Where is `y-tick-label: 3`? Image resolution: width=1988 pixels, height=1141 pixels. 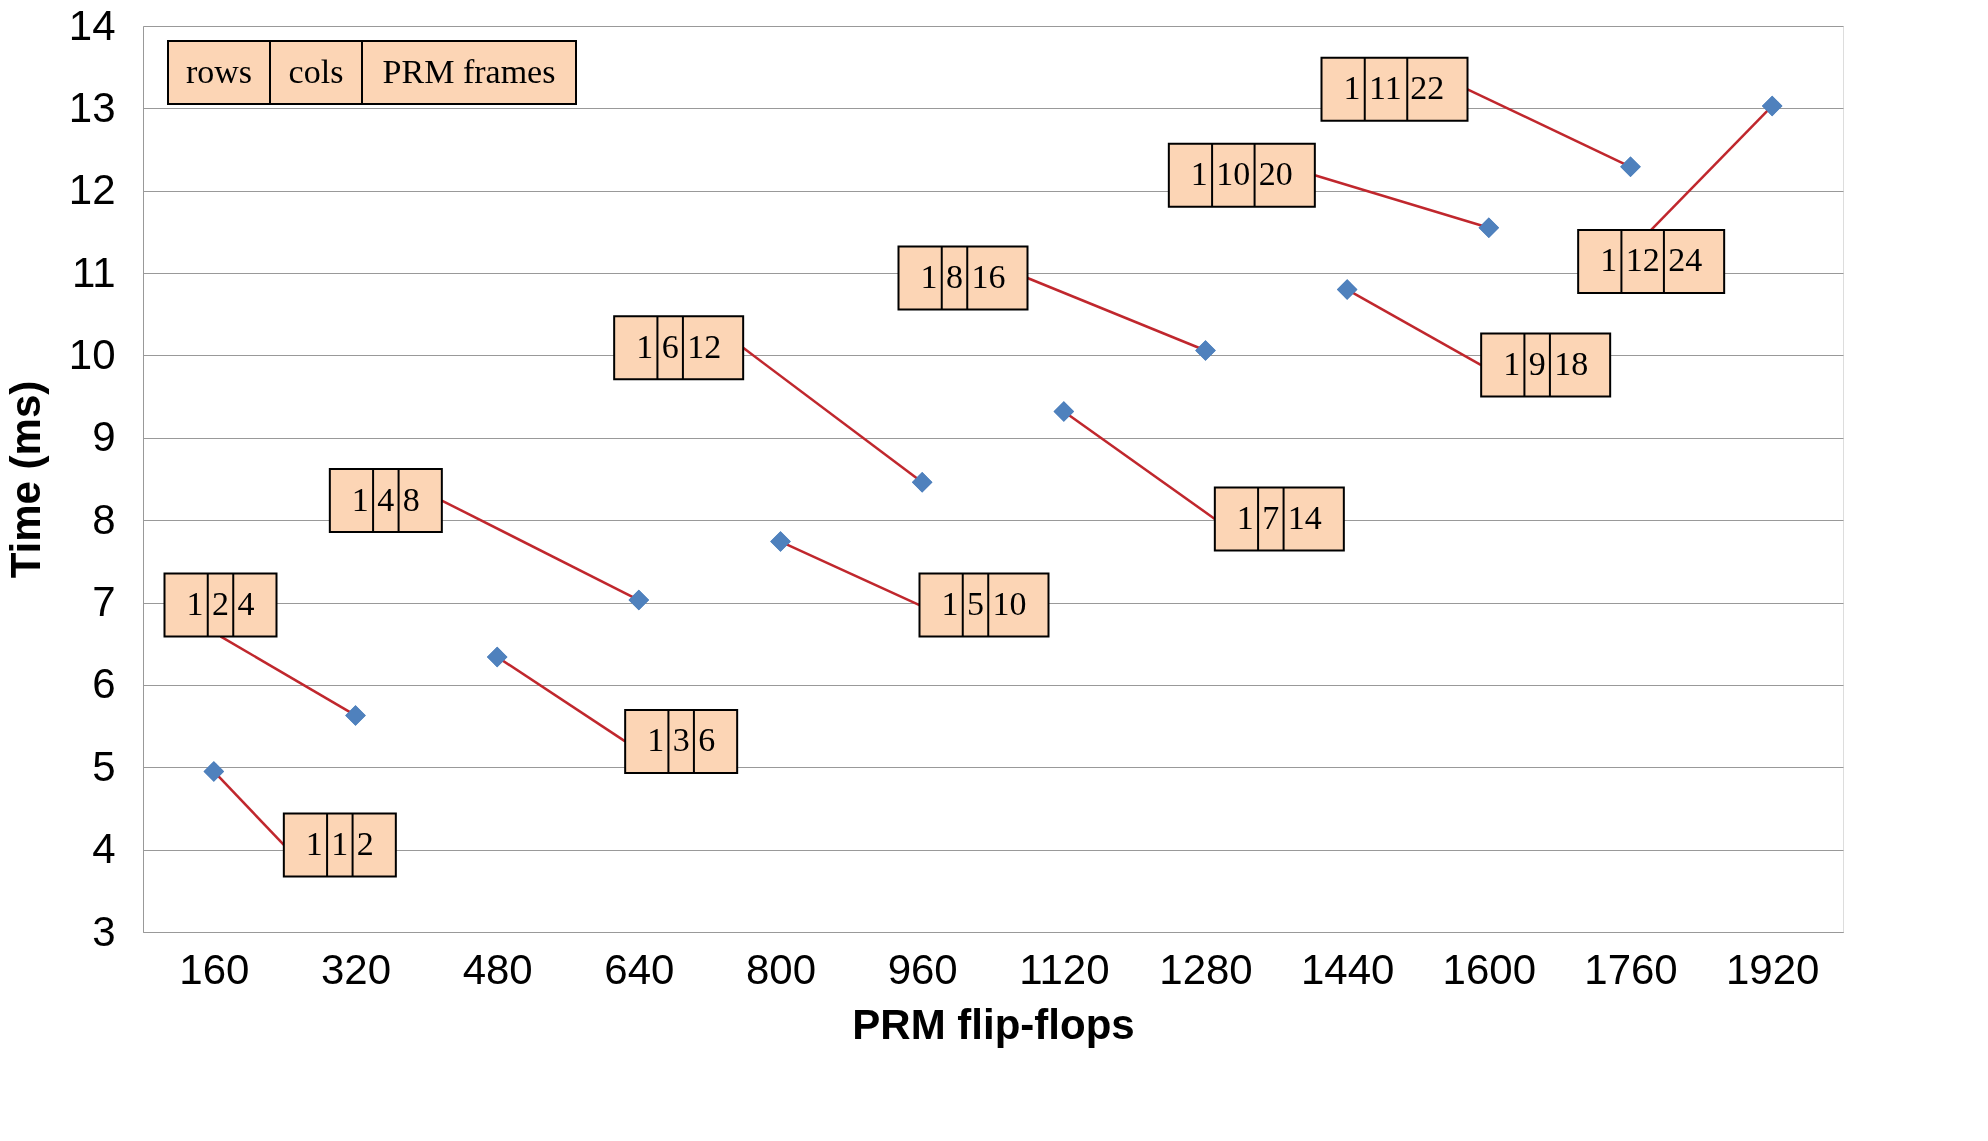 y-tick-label: 3 is located at coordinates (104, 931).